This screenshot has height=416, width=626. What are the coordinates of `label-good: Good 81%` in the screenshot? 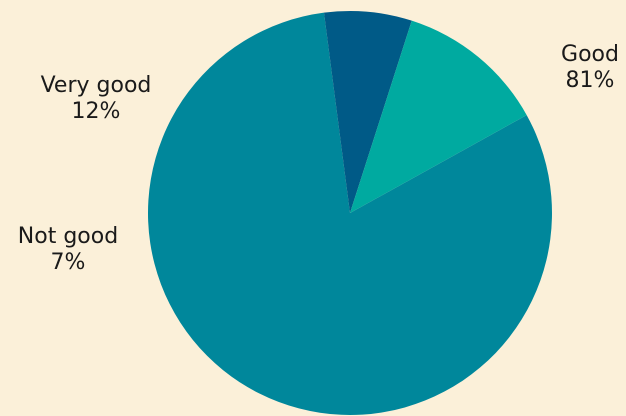 It's located at (590, 67).